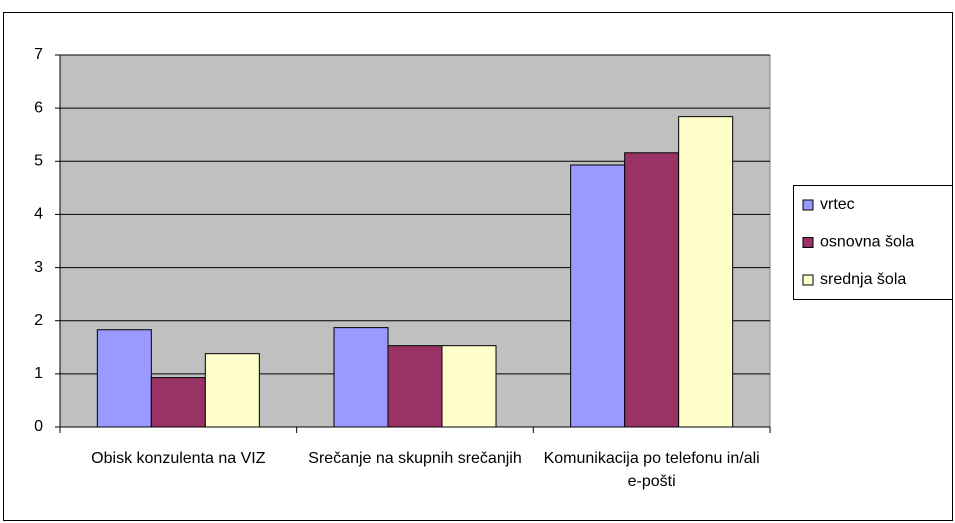 The height and width of the screenshot is (523, 955). Describe the element at coordinates (38, 107) in the screenshot. I see `y-tick-label: 6` at that location.